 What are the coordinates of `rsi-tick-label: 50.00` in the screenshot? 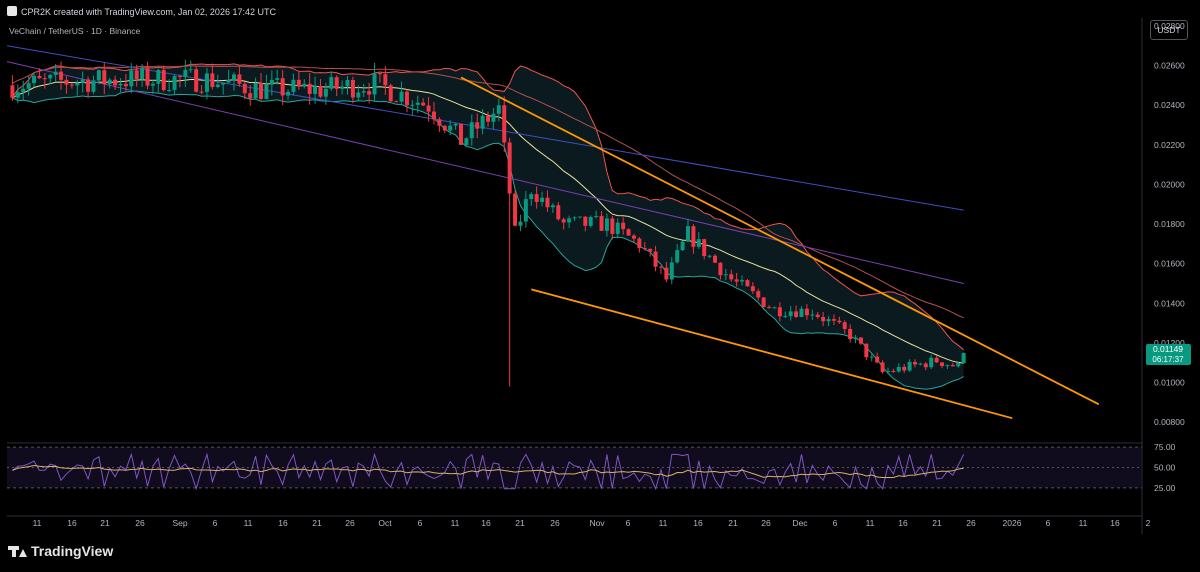 It's located at (1165, 468).